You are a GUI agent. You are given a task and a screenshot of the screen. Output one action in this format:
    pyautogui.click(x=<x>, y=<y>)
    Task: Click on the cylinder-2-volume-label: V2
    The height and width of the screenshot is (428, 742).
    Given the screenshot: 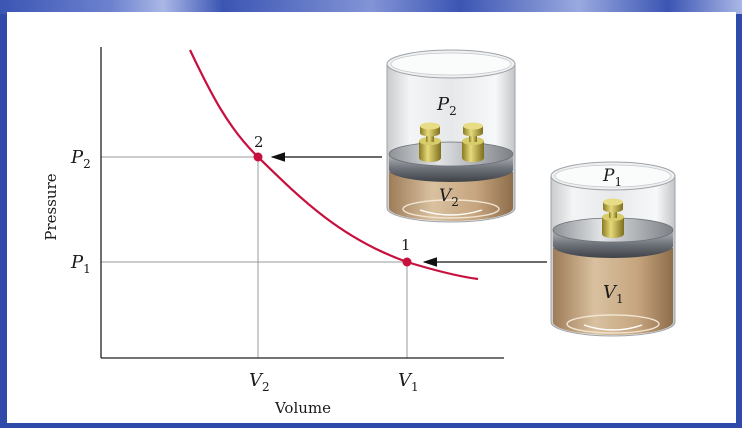 What is the action you would take?
    pyautogui.click(x=449, y=197)
    